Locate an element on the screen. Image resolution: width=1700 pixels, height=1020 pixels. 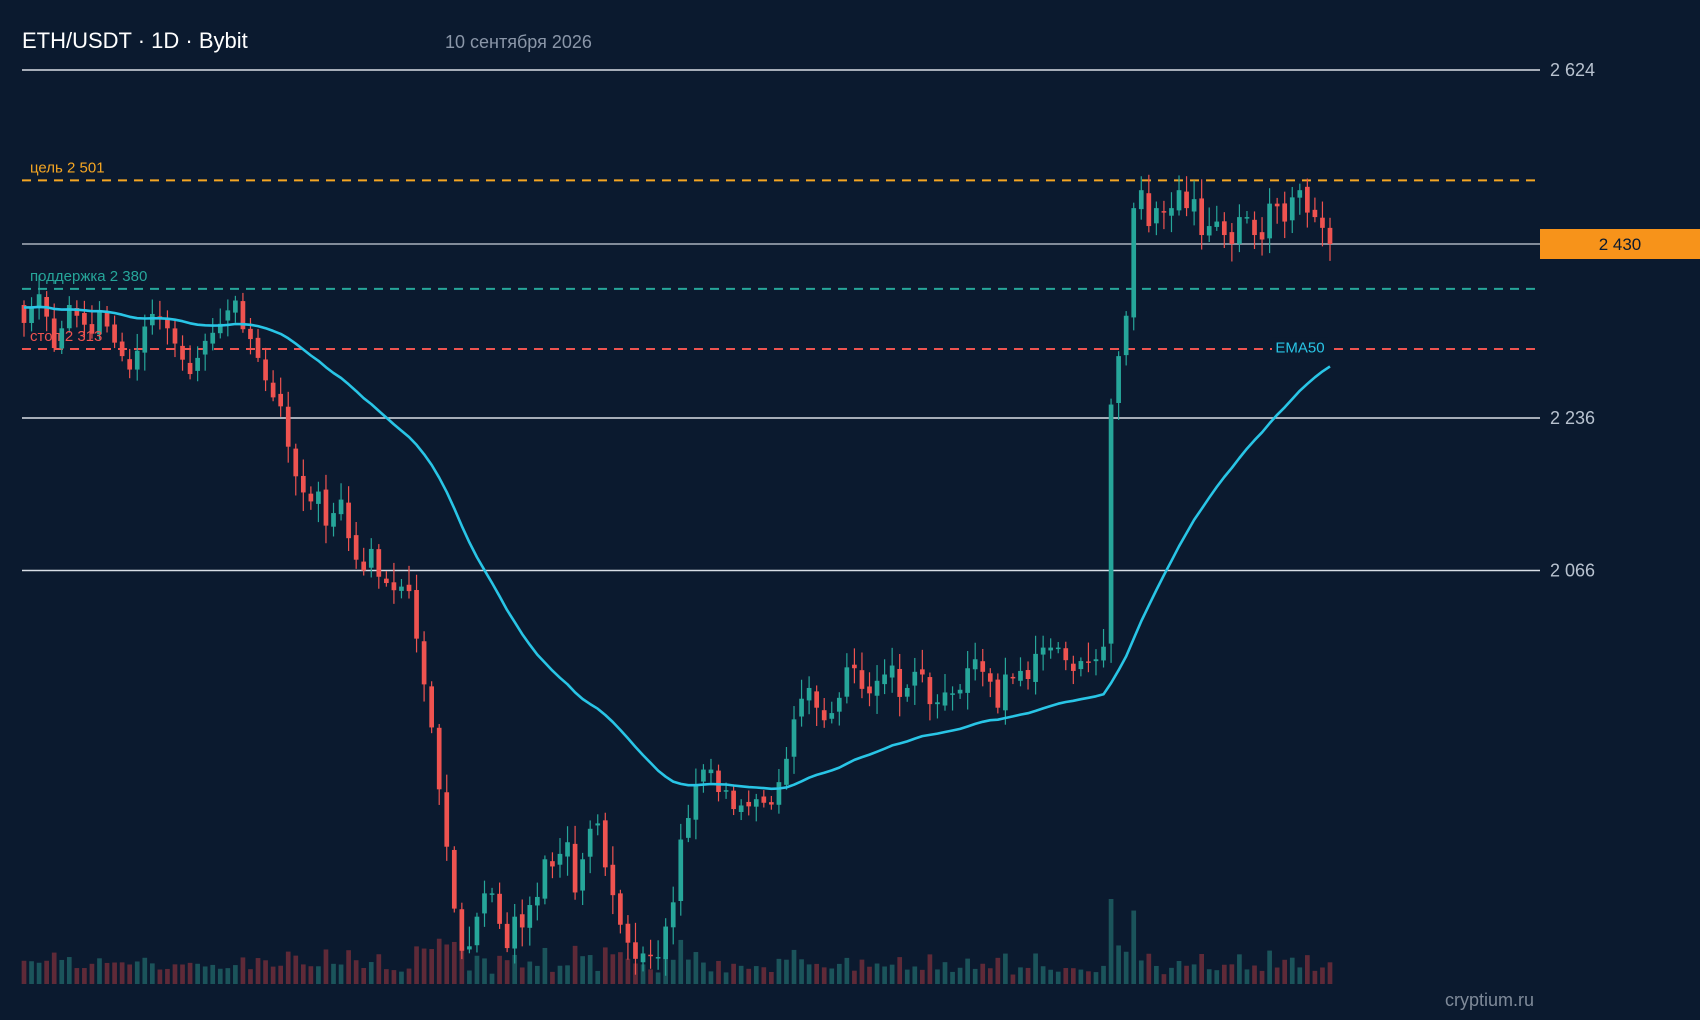
current-price-tag is located at coordinates (1620, 244).